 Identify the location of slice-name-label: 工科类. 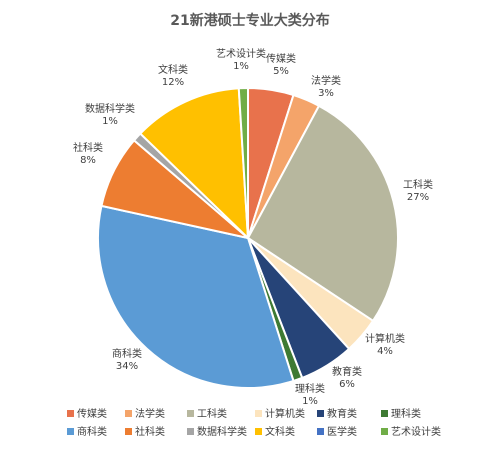
(418, 184).